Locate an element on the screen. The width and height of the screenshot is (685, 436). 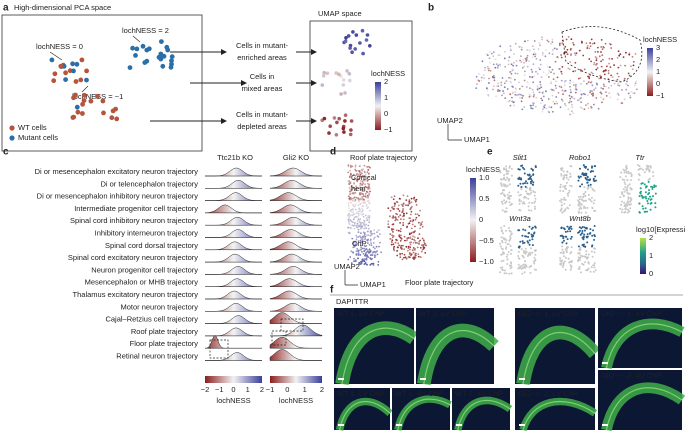
legend-label: Mutant cells is located at coordinates (38, 137).